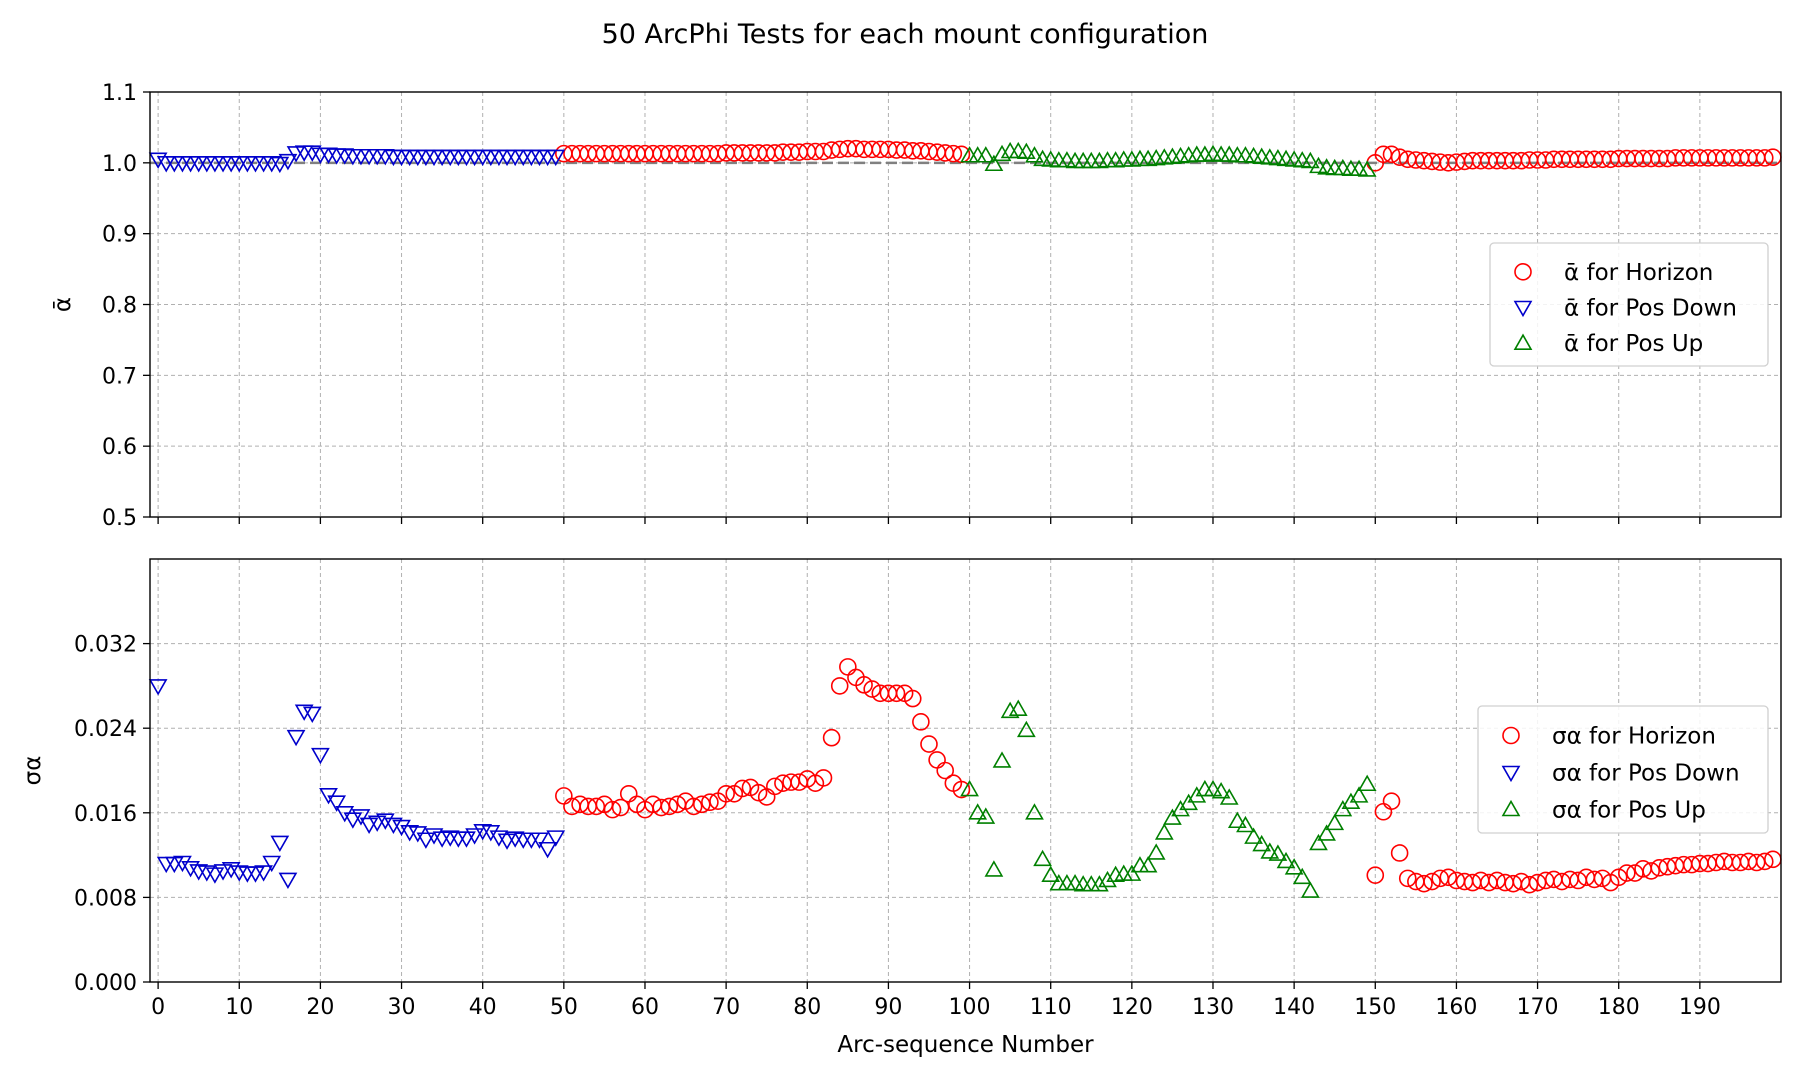 Image resolution: width=1800 pixels, height=1080 pixels. I want to click on series-circle, so click(1168, 155).